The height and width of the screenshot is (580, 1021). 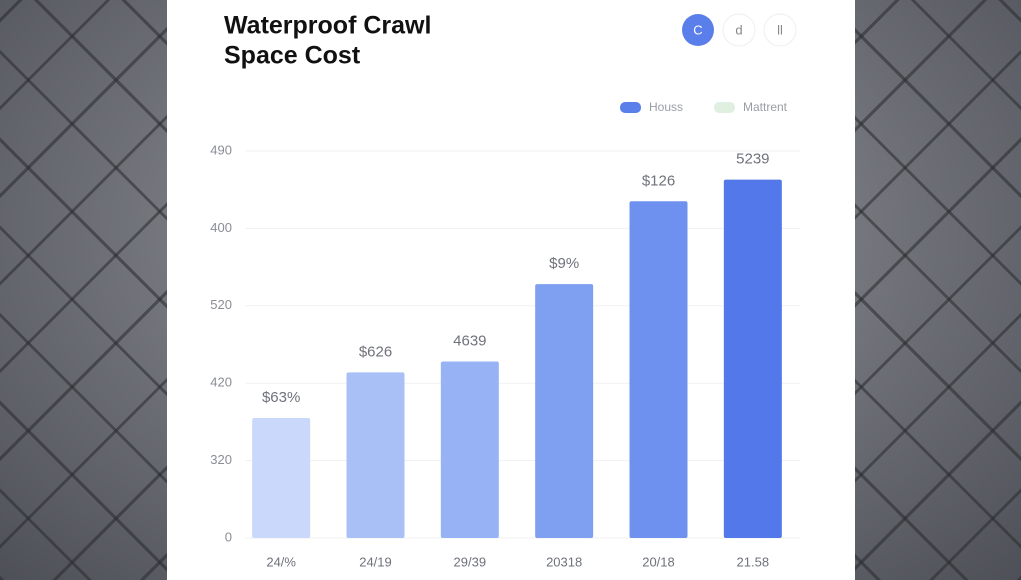 What do you see at coordinates (752, 159) in the screenshot?
I see `data-label: 5239` at bounding box center [752, 159].